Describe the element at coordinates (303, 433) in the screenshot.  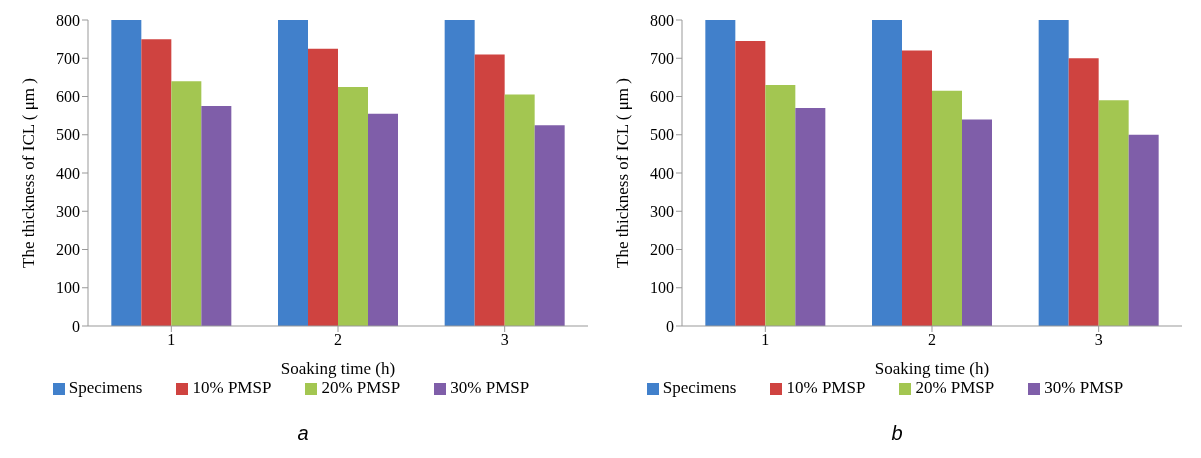
I see `text: a` at that location.